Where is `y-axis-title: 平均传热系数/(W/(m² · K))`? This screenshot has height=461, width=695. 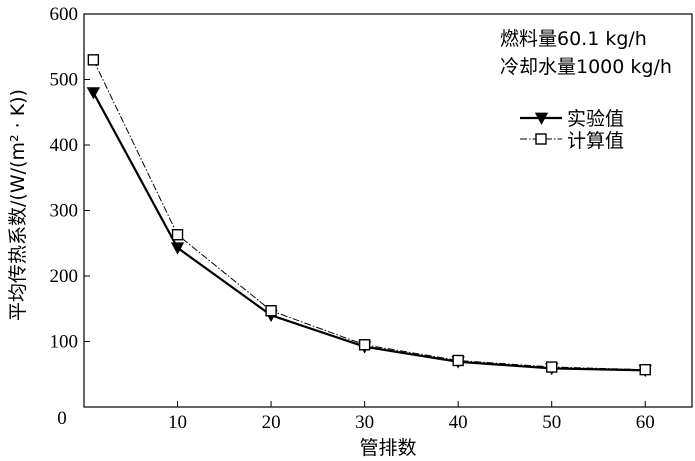 y-axis-title: 平均传热系数/(W/(m² · K)) is located at coordinates (18, 205).